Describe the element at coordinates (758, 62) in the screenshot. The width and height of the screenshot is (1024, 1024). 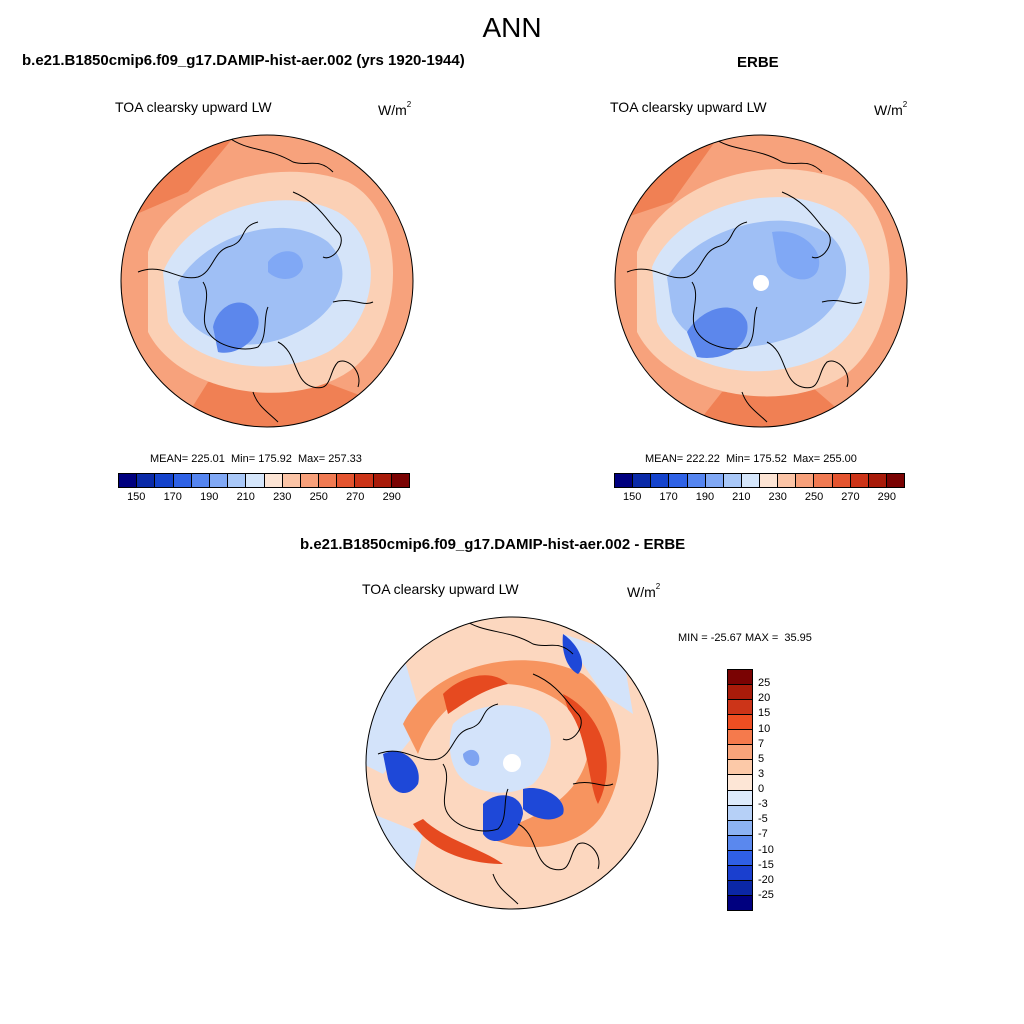
I see `panel-2-title: ERBE` at that location.